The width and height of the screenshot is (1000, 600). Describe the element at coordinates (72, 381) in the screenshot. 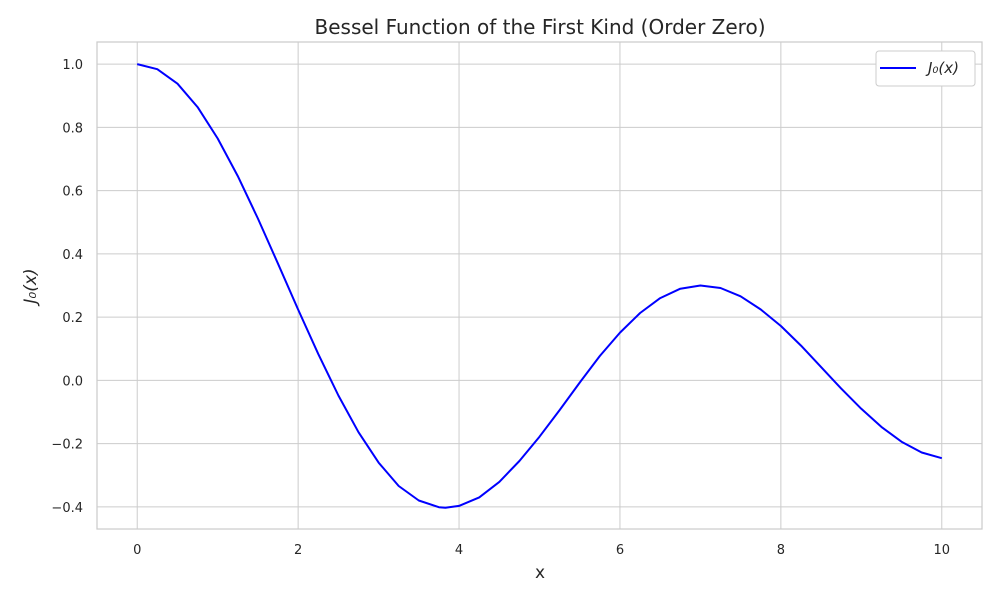

I see `y-tick-label: 0.0` at that location.